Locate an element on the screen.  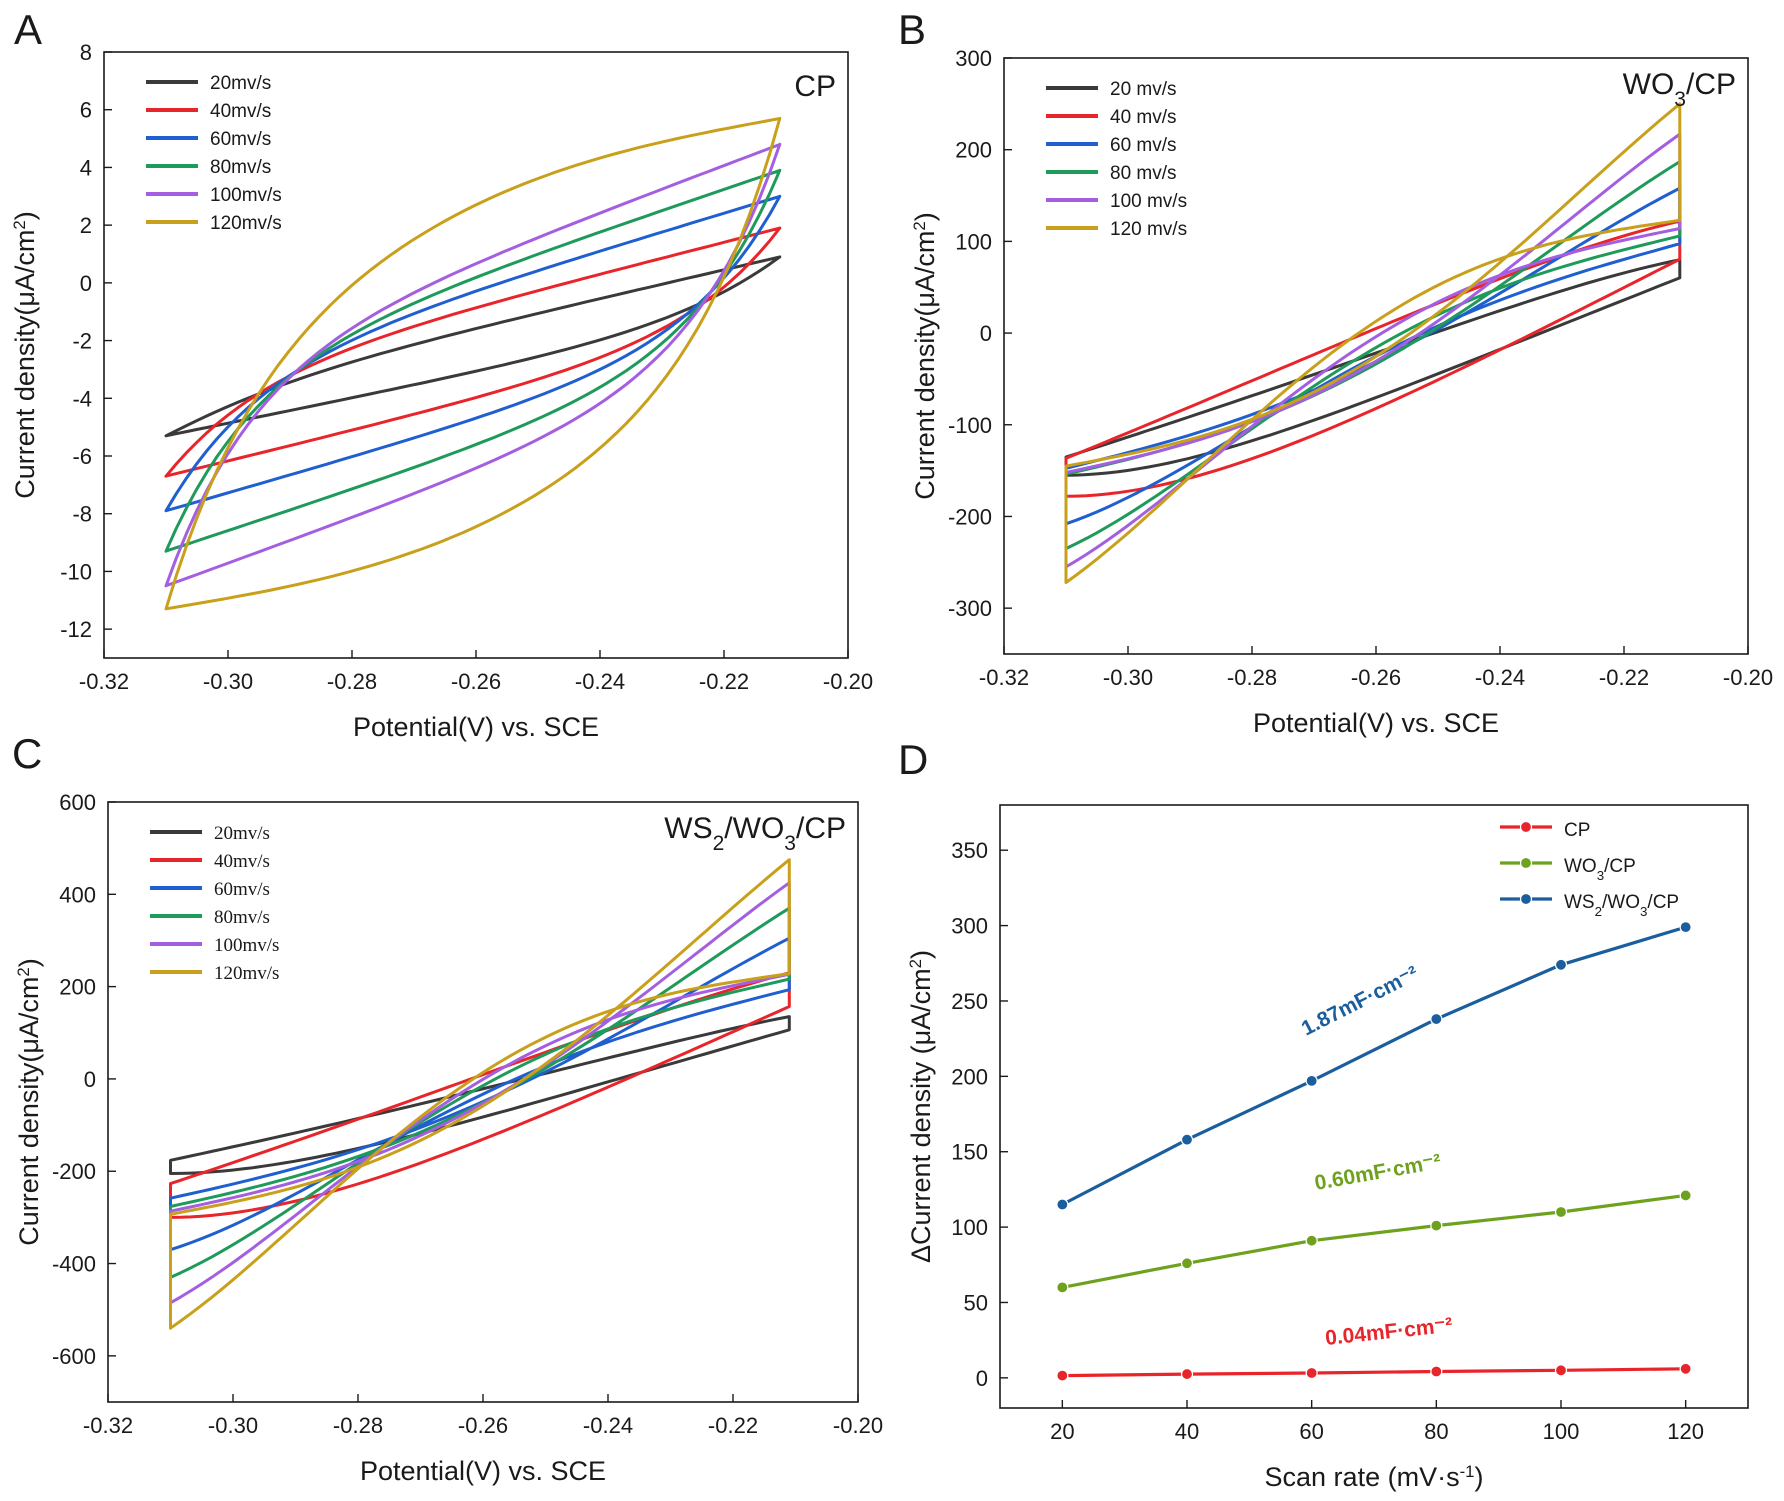
y-tick-label: -4 is located at coordinates (82, 398).